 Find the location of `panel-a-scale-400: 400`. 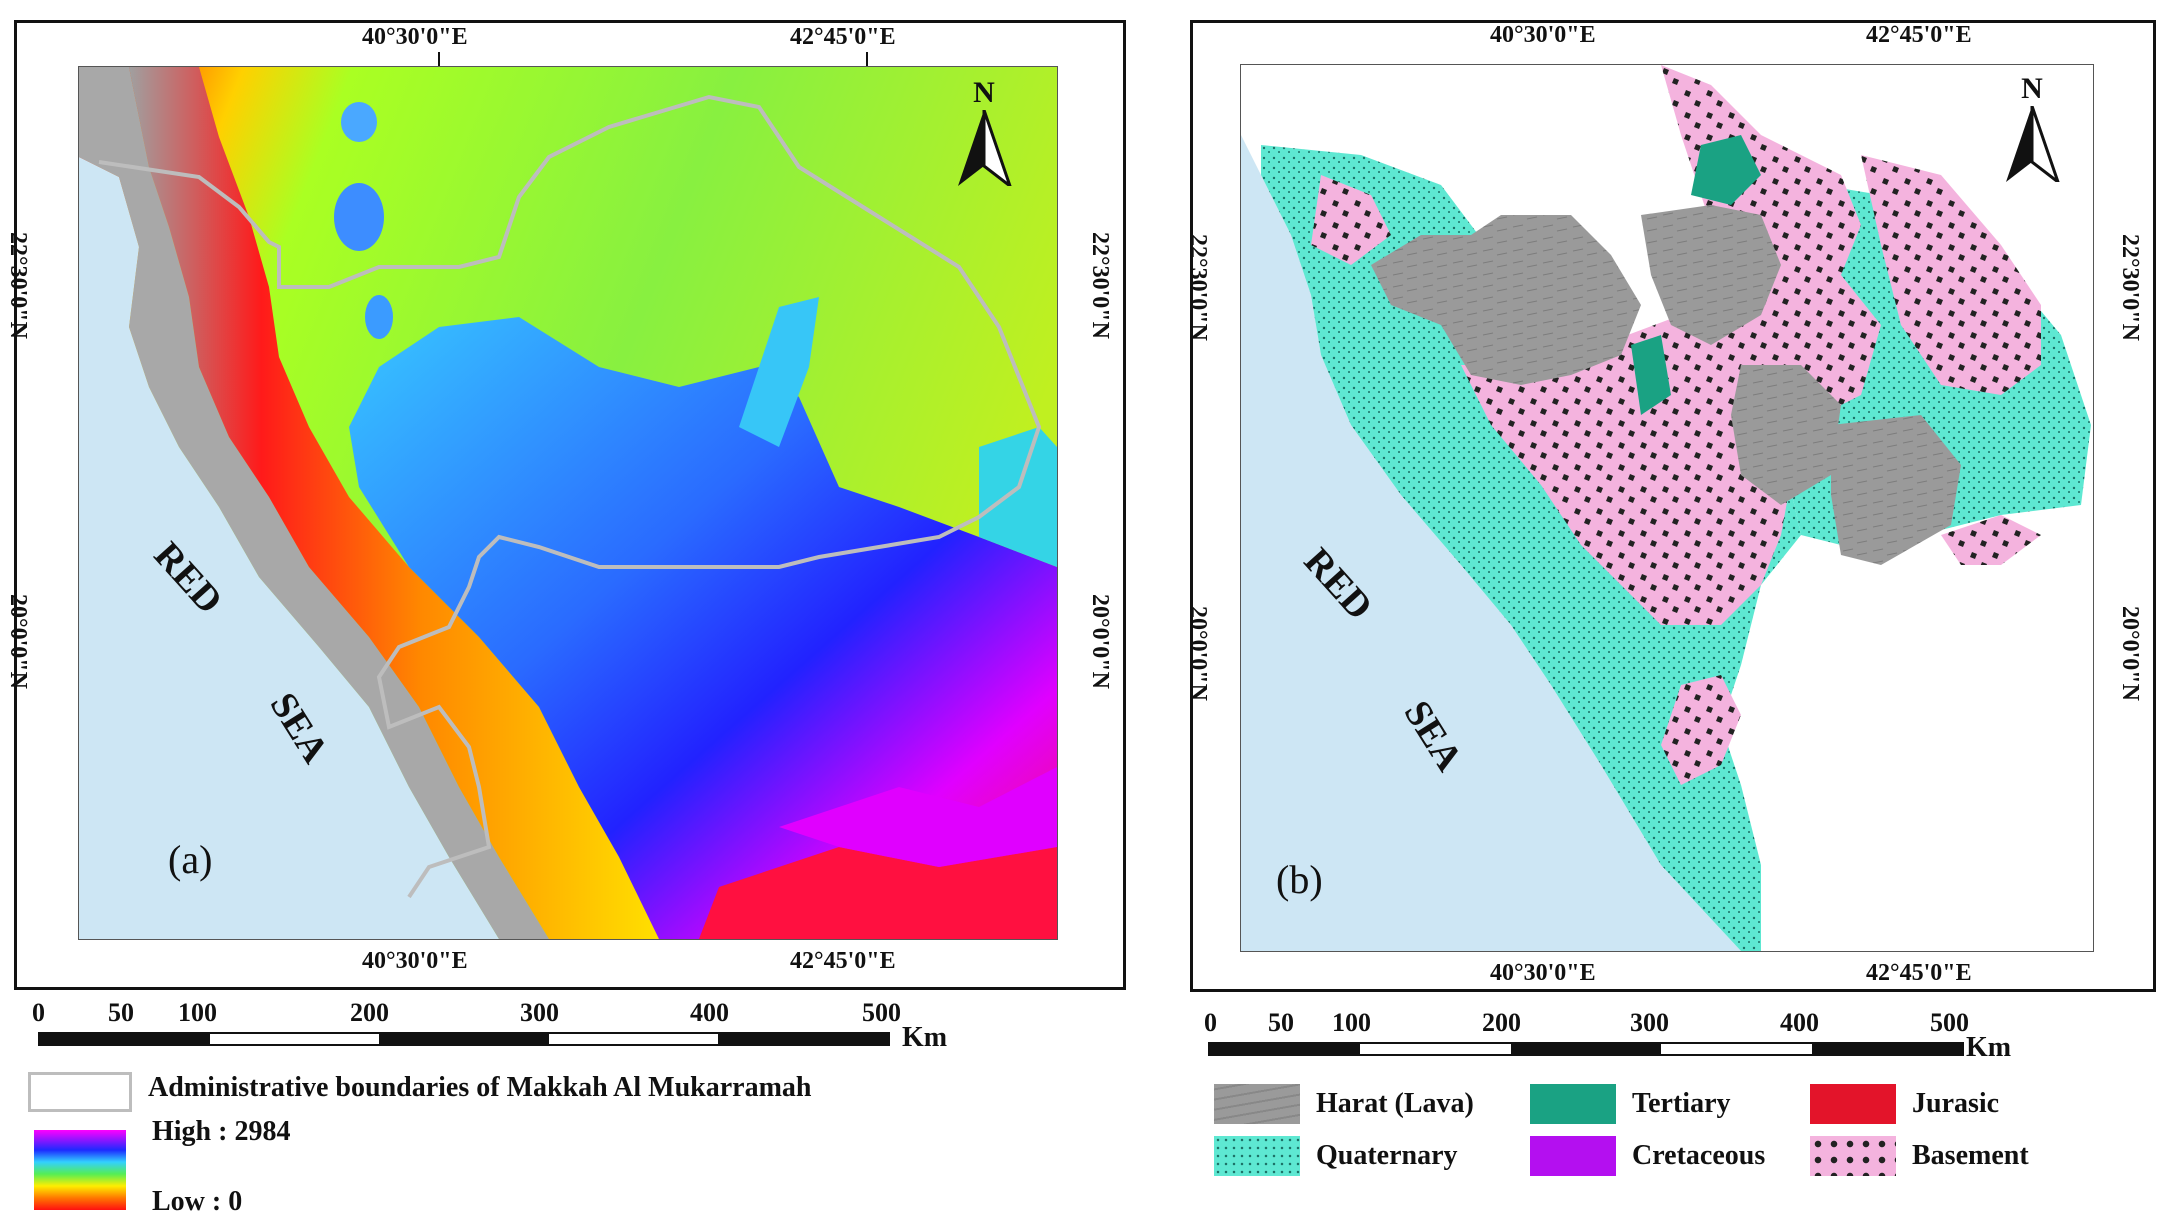

panel-a-scale-400: 400 is located at coordinates (709, 1012).